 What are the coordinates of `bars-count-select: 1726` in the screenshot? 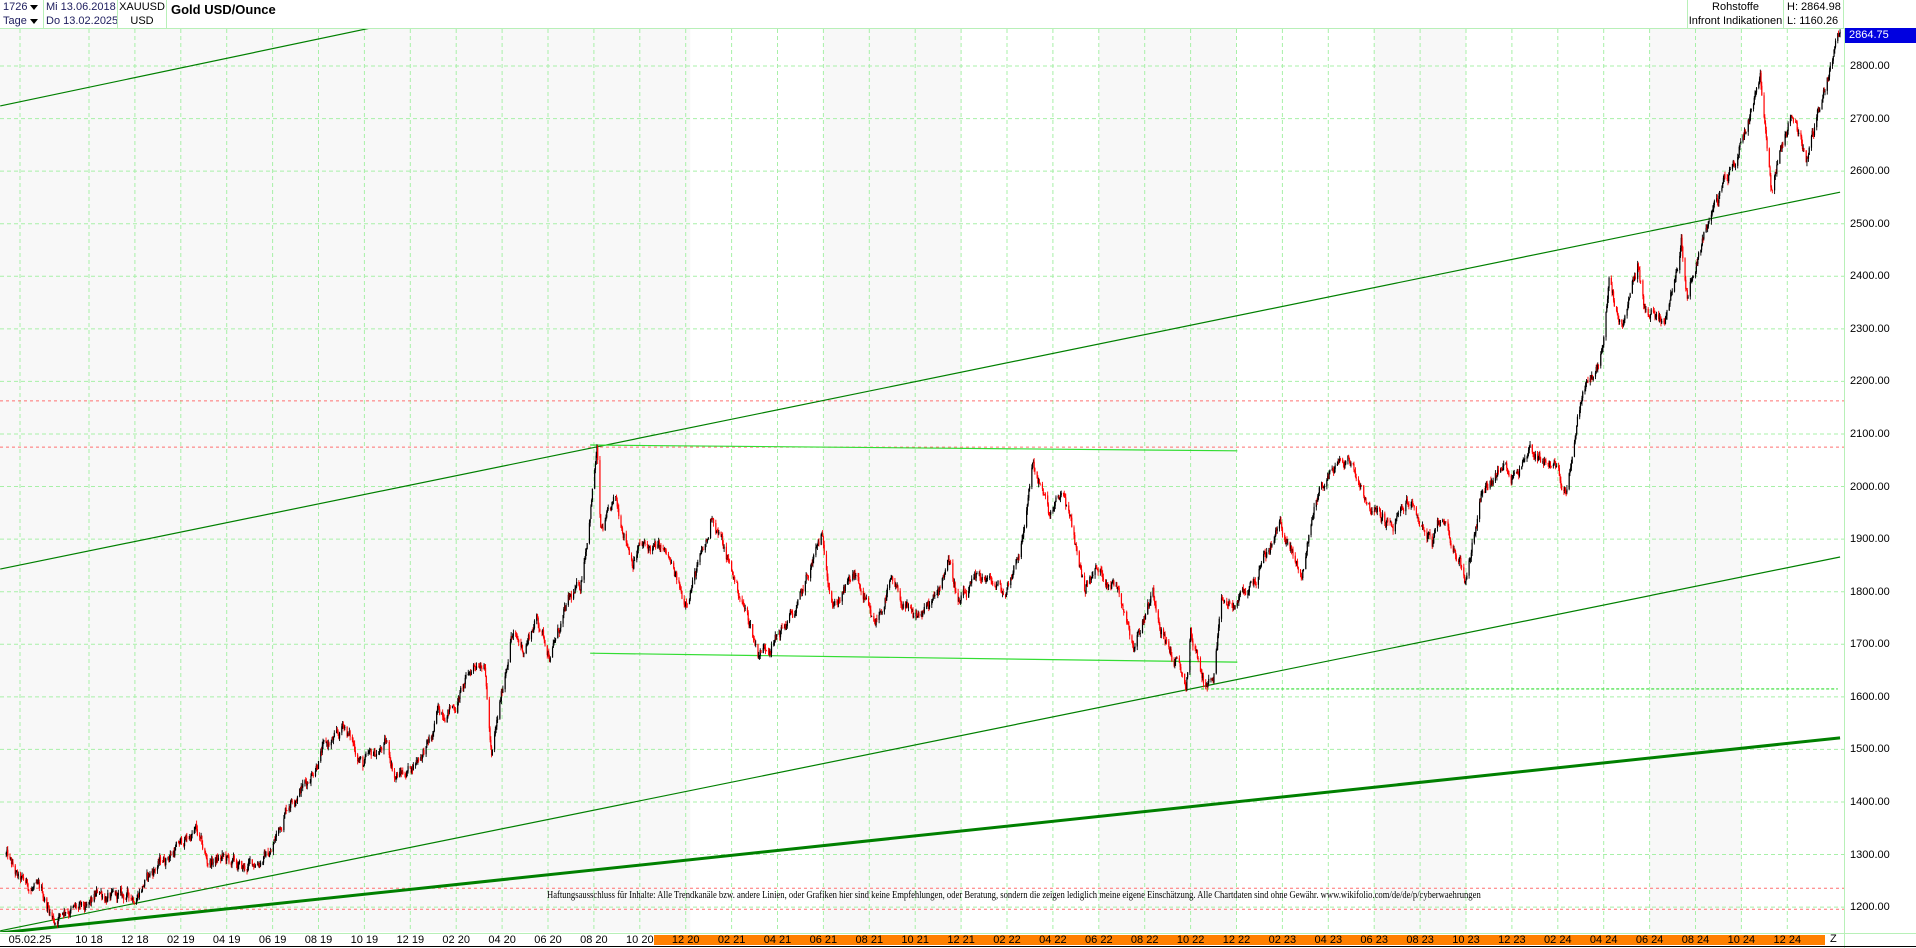 It's located at (22, 7).